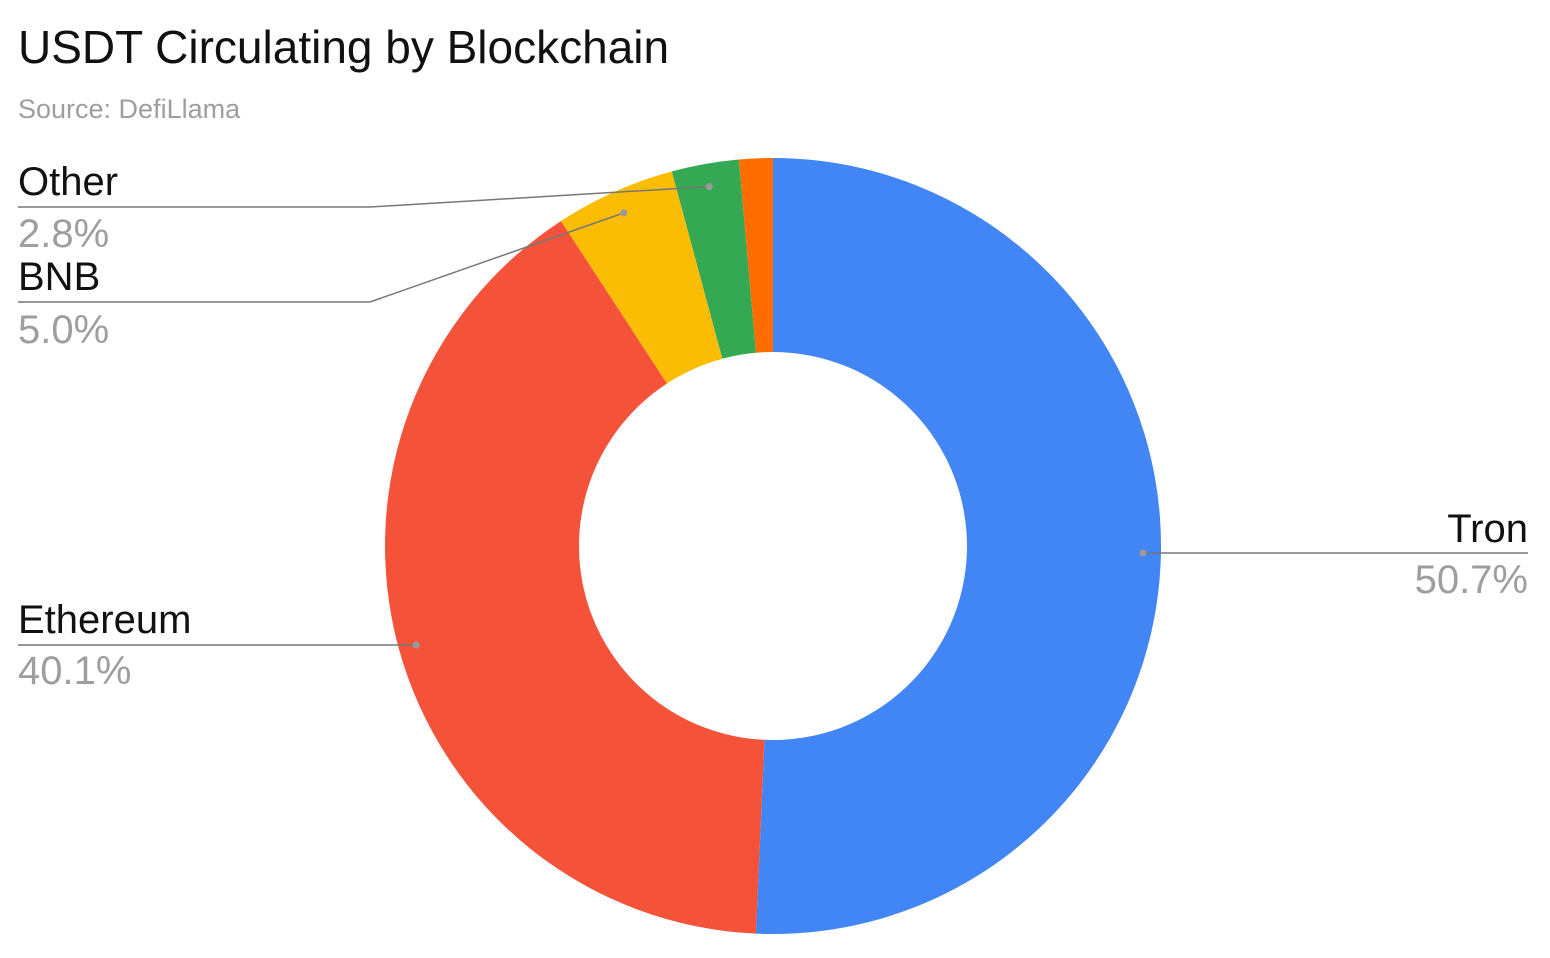 The image size is (1550, 958). What do you see at coordinates (343, 47) in the screenshot?
I see `chart-title: USDT Circulating by Blockchain` at bounding box center [343, 47].